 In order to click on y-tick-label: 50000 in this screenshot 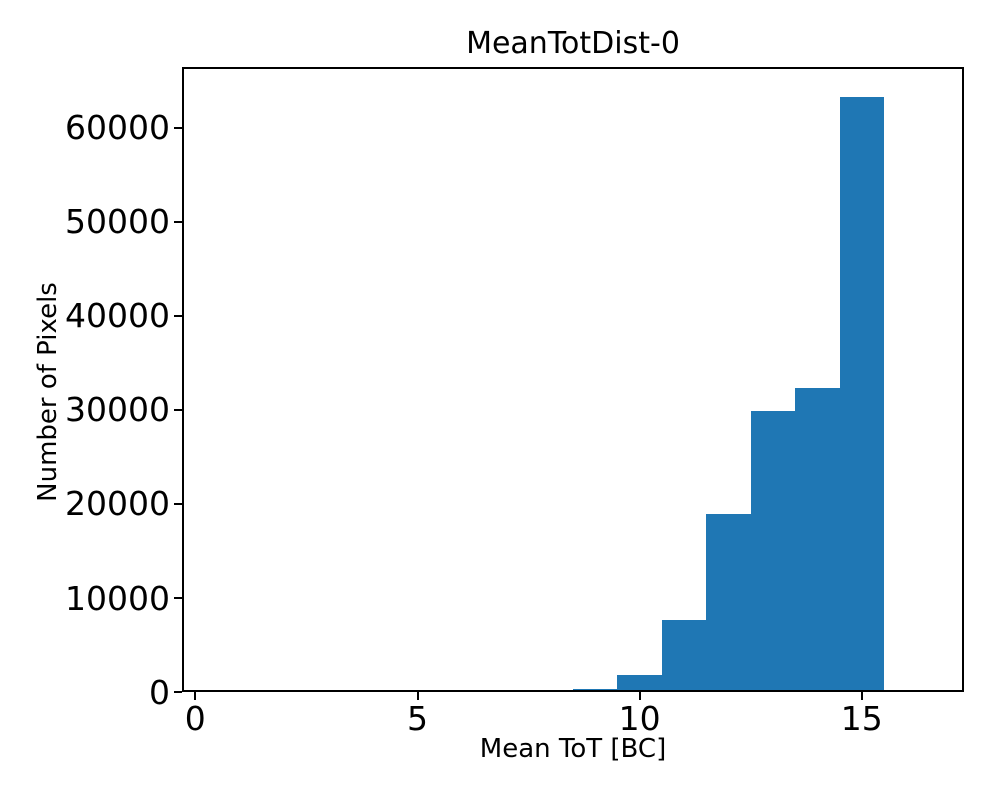, I will do `click(117, 222)`.